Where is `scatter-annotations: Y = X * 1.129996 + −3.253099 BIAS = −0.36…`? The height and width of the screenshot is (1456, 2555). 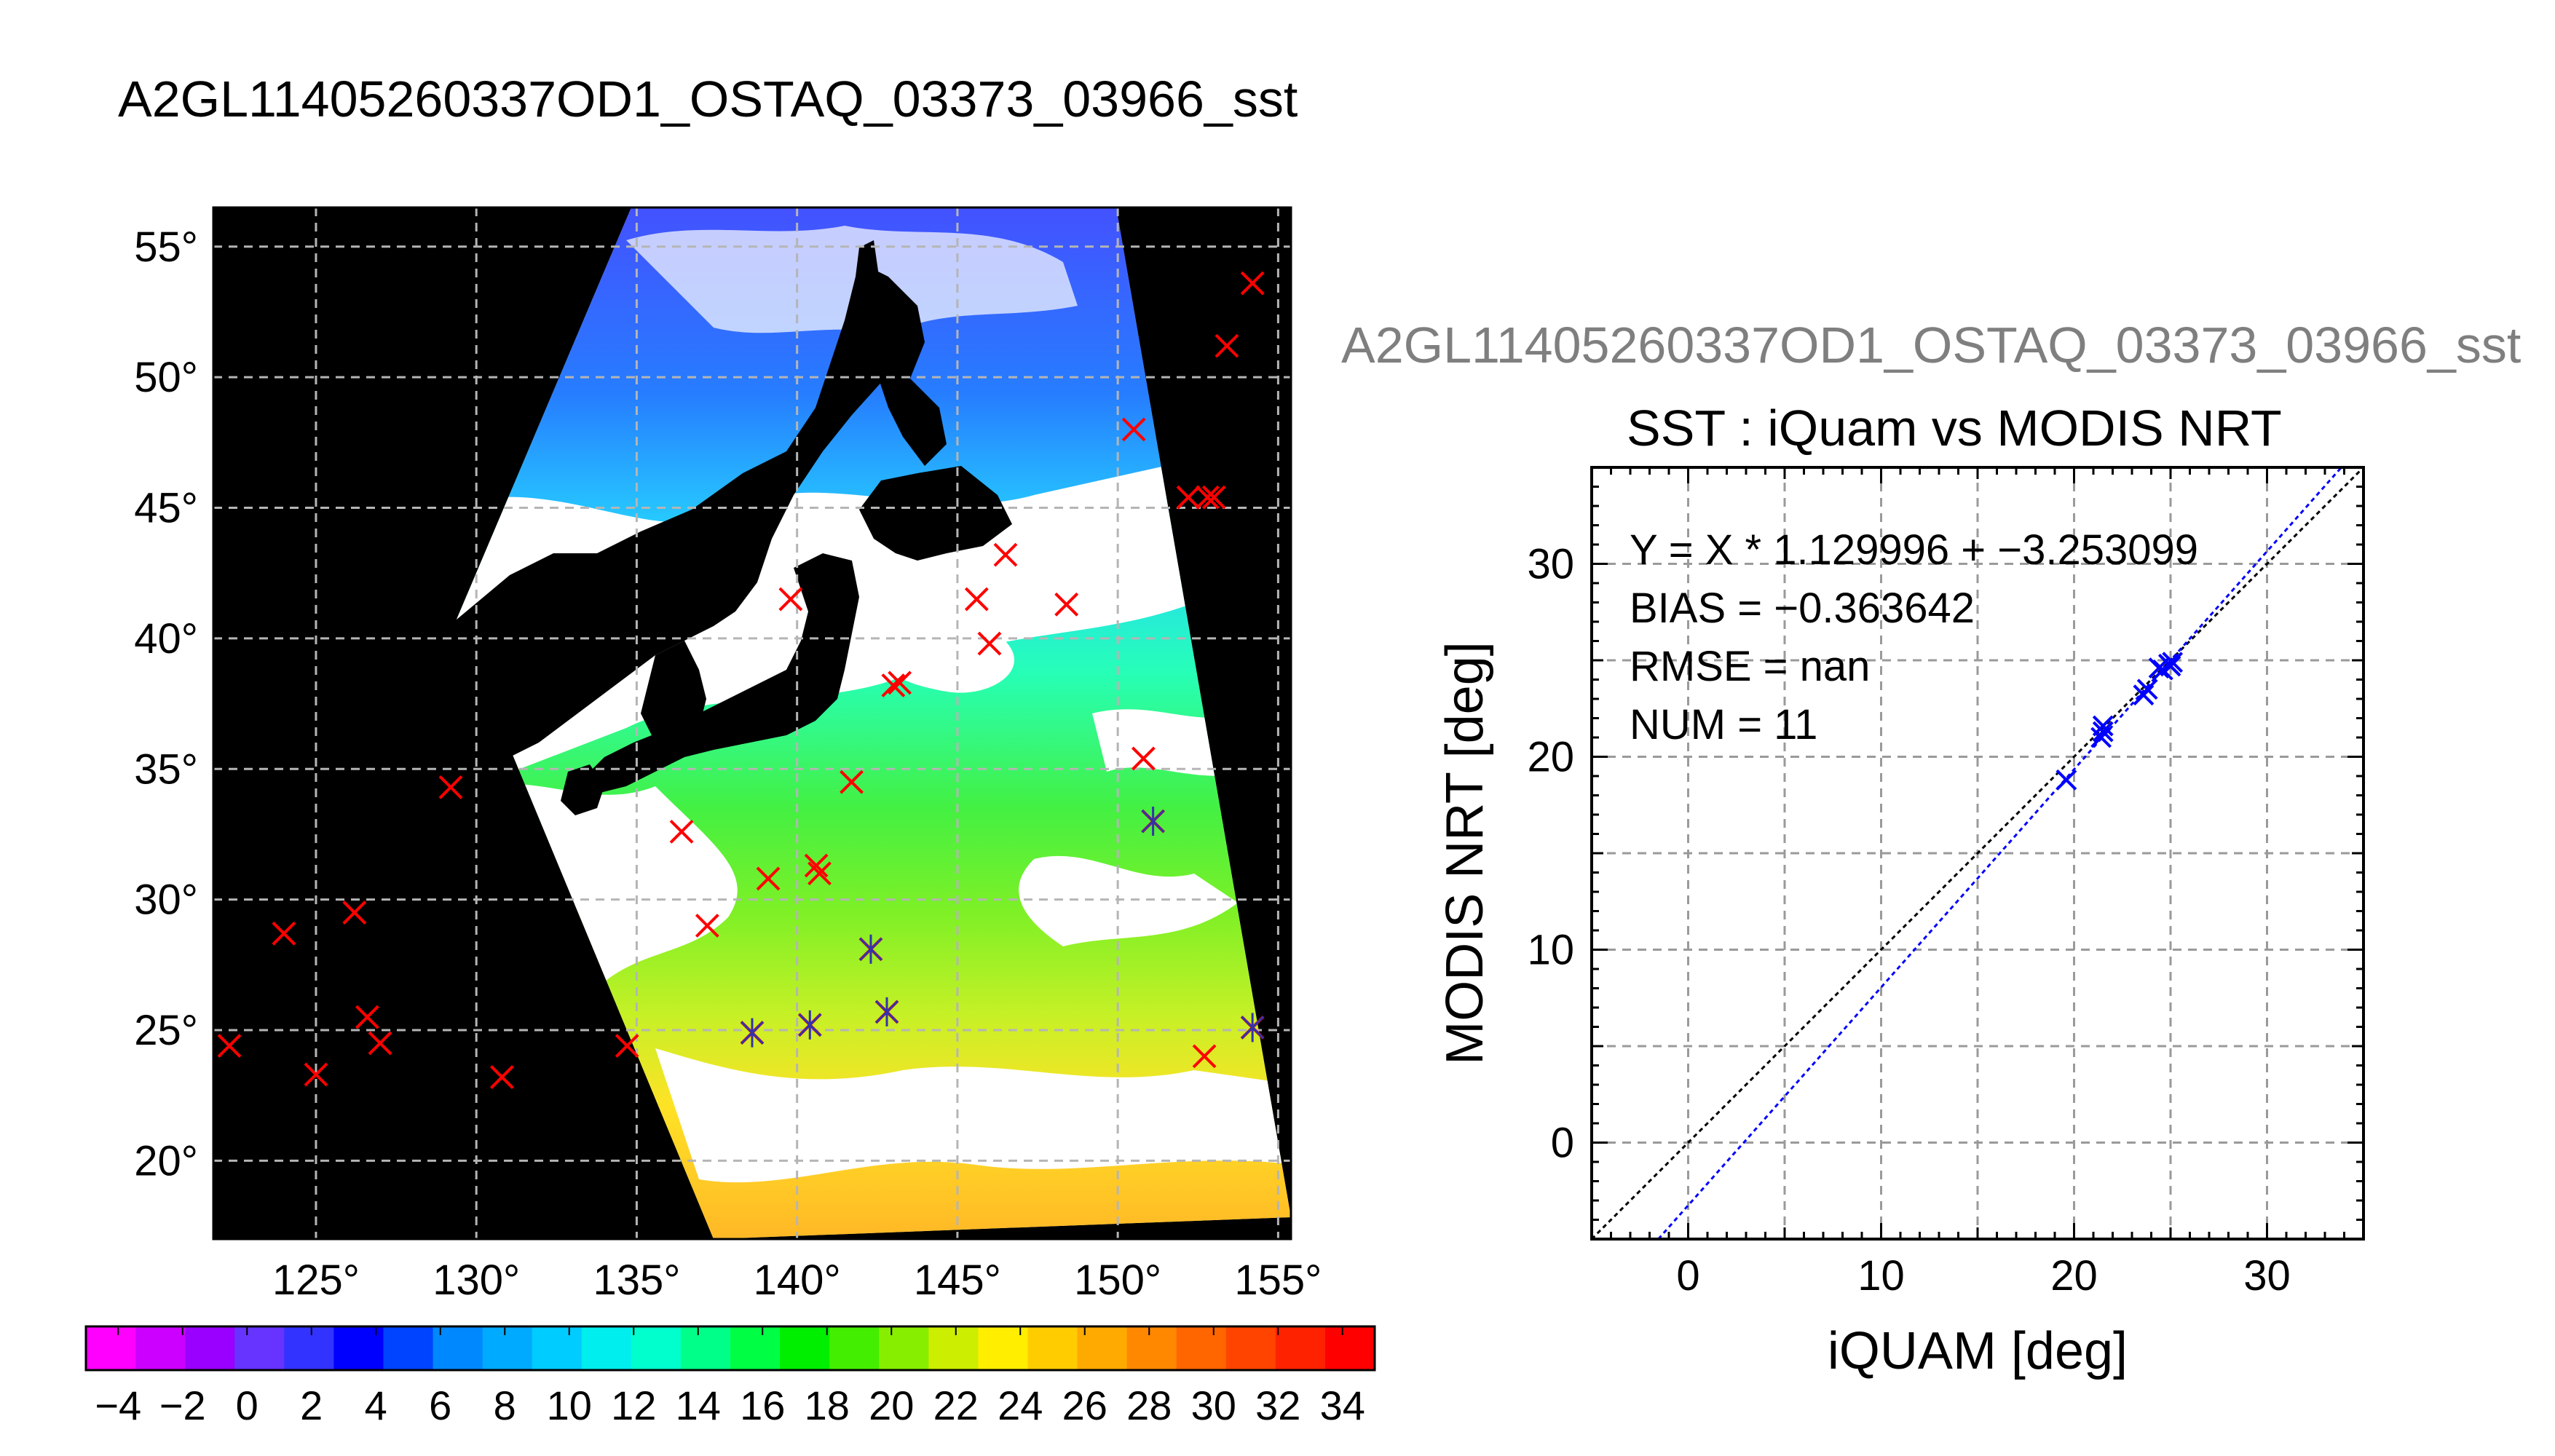 scatter-annotations: Y = X * 1.129996 + −3.253099 BIAS = −0.36… is located at coordinates (1914, 637).